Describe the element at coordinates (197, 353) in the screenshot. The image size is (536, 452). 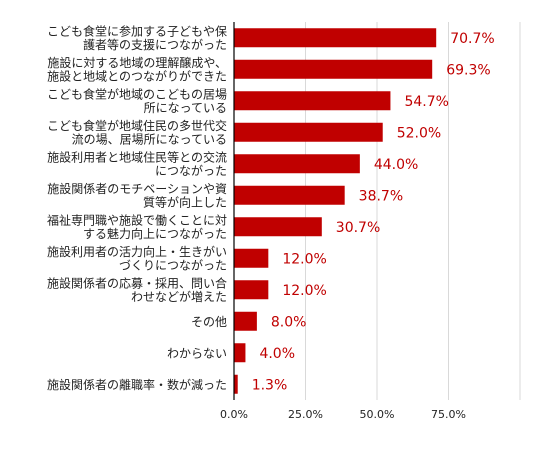
I see `category-label: わからない` at that location.